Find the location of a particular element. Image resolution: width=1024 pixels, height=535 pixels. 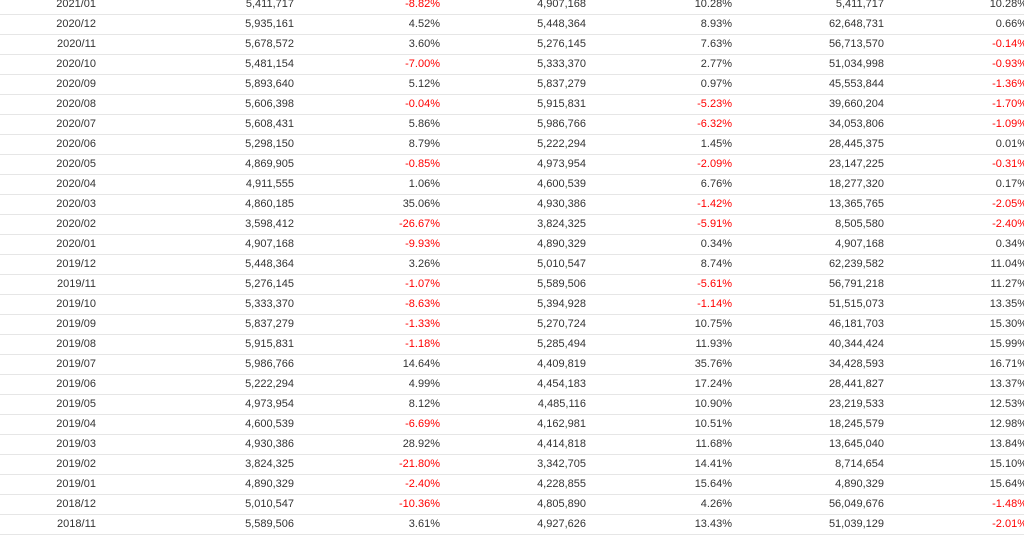

cumulative-value-cell: 13,645,040 is located at coordinates (808, 444).